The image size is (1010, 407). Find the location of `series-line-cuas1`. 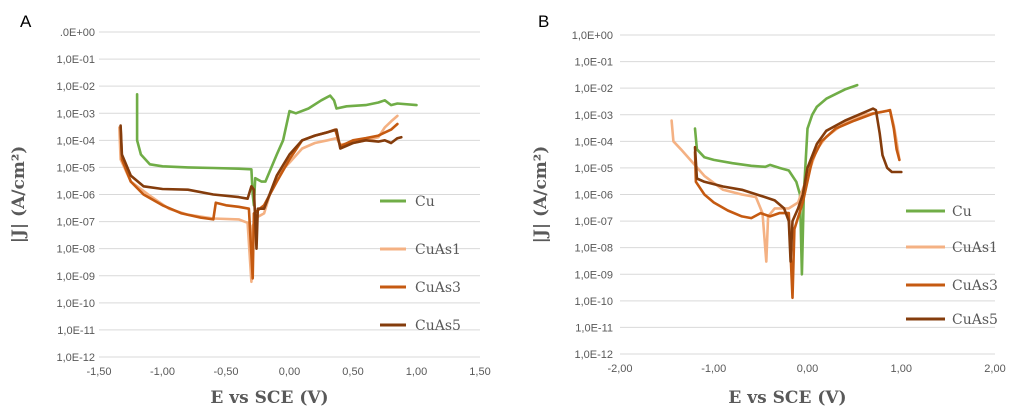

series-line-cuas1 is located at coordinates (785, 185).